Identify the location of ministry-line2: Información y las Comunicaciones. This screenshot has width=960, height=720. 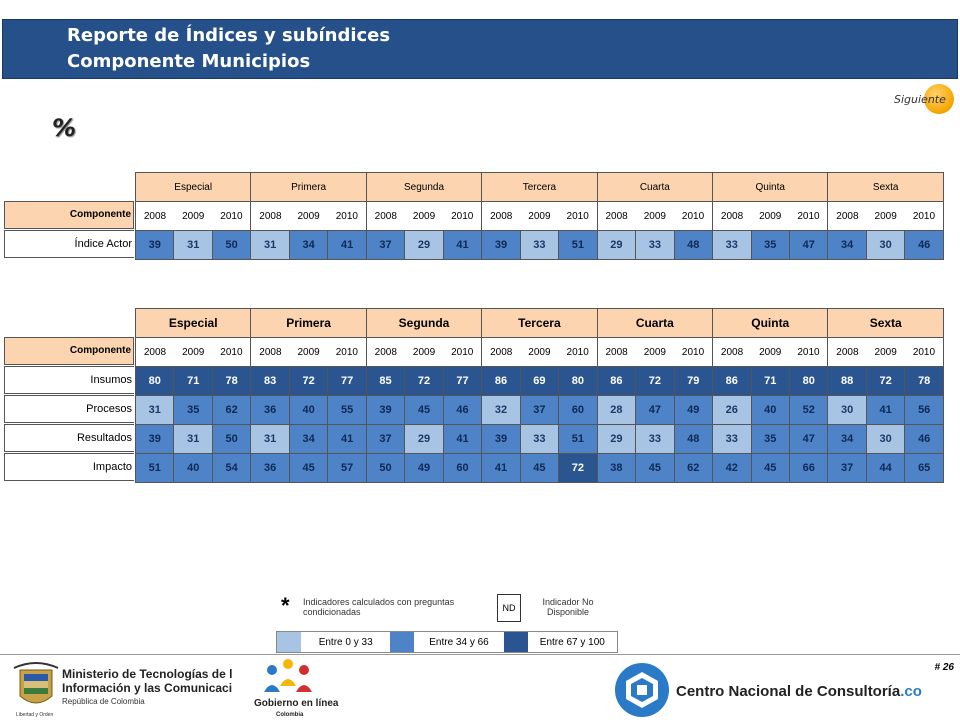
(147, 688).